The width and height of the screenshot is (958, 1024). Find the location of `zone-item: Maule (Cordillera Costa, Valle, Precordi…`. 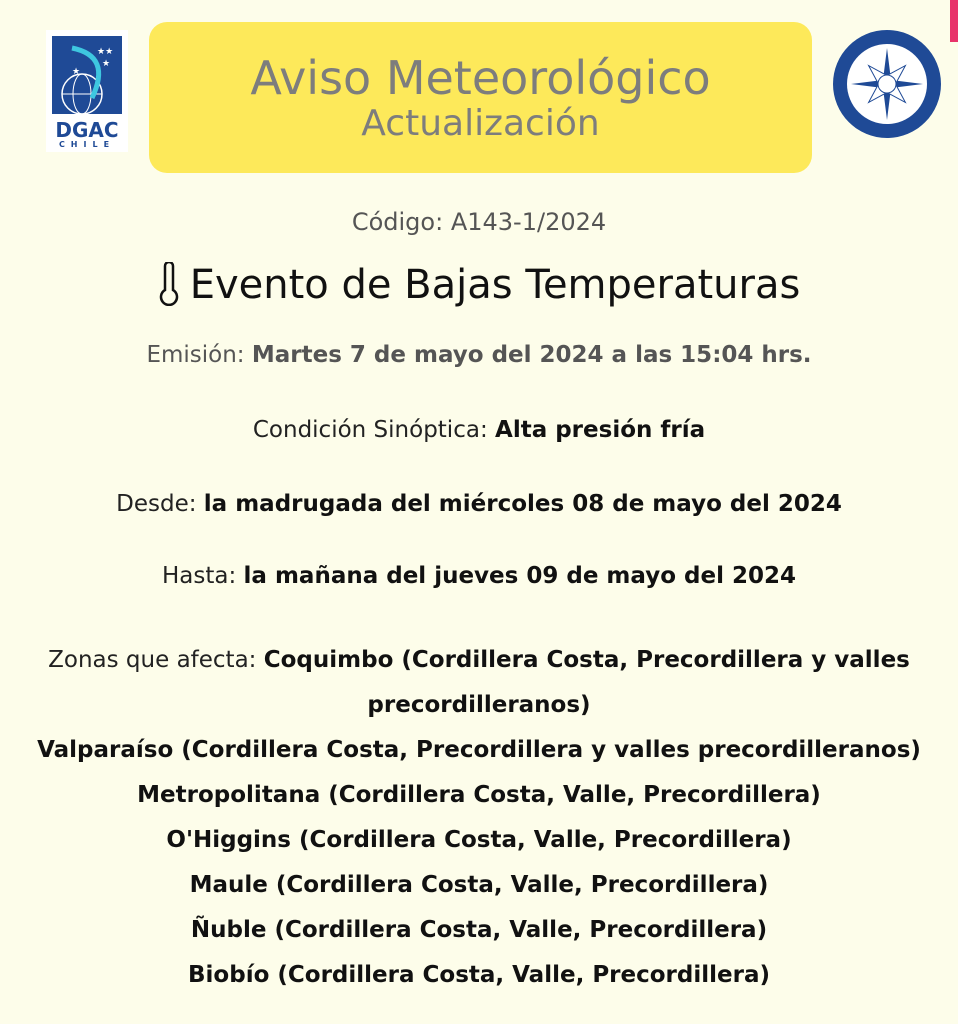

zone-item: Maule (Cordillera Costa, Valle, Precordi… is located at coordinates (479, 885).